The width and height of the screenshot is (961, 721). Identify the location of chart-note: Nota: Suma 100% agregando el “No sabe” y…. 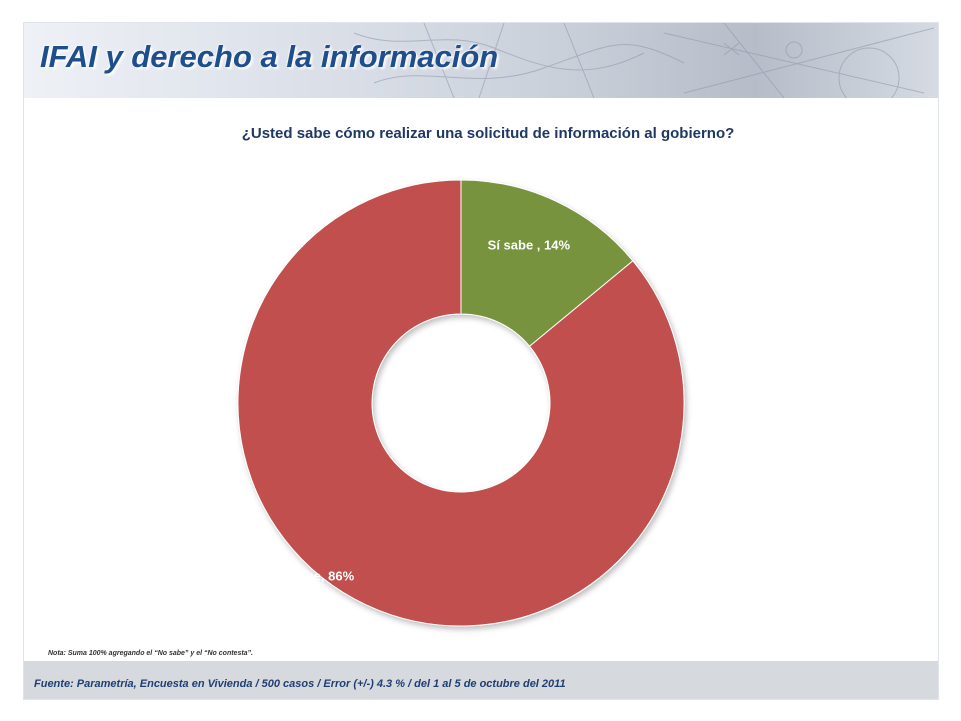
(150, 653).